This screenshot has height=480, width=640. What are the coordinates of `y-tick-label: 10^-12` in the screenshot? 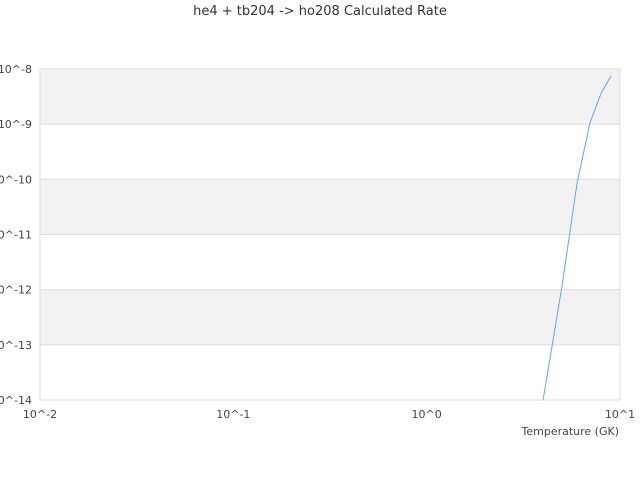 It's located at (16, 290).